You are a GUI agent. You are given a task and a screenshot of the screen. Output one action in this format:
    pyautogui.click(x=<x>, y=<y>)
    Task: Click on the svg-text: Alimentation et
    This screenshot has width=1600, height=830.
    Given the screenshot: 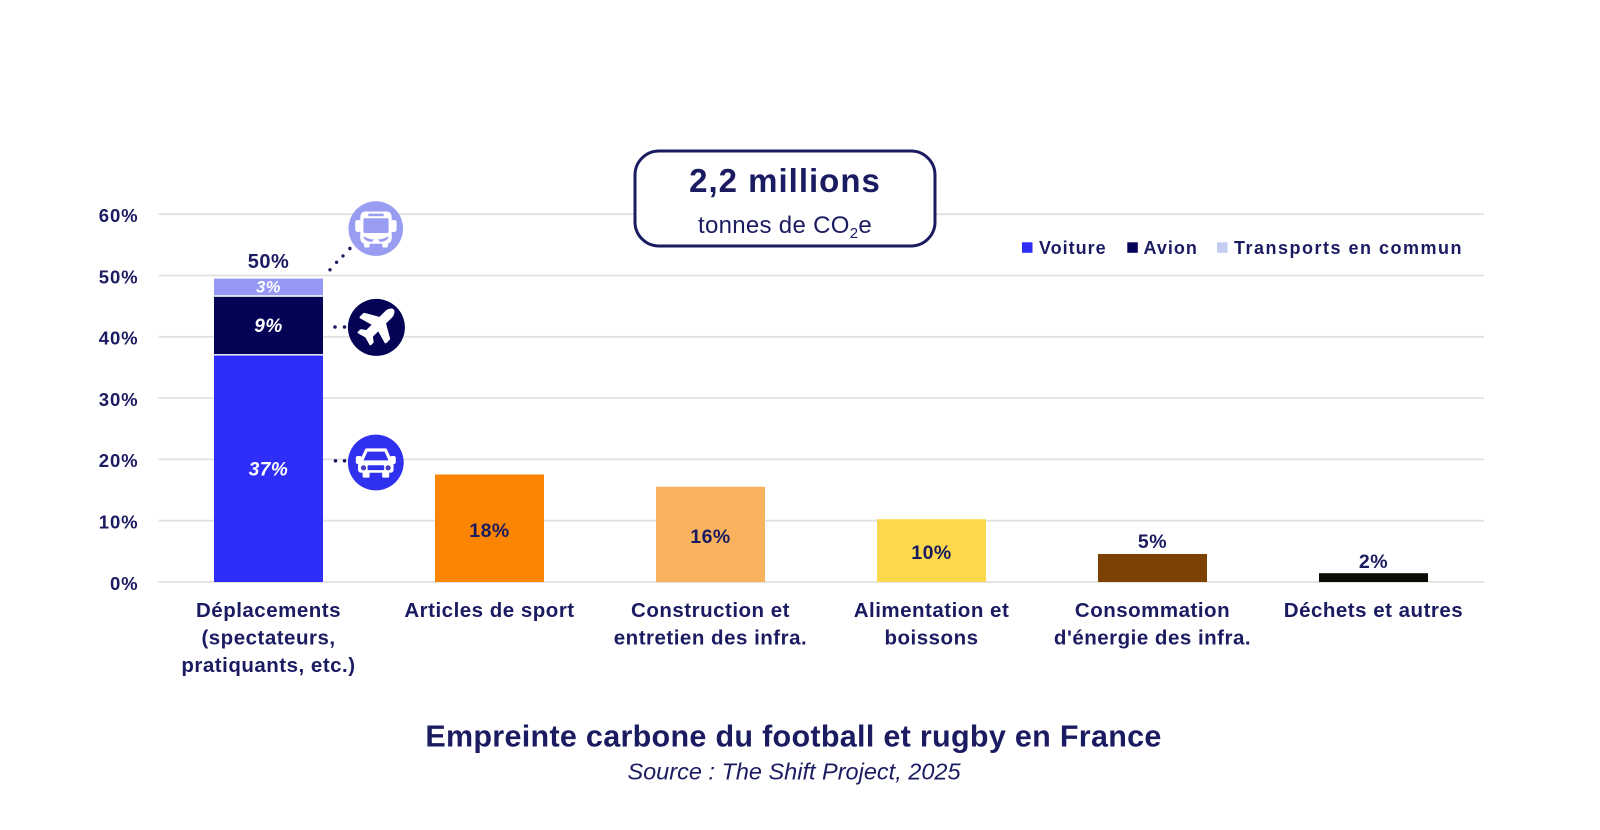 What is the action you would take?
    pyautogui.click(x=932, y=610)
    